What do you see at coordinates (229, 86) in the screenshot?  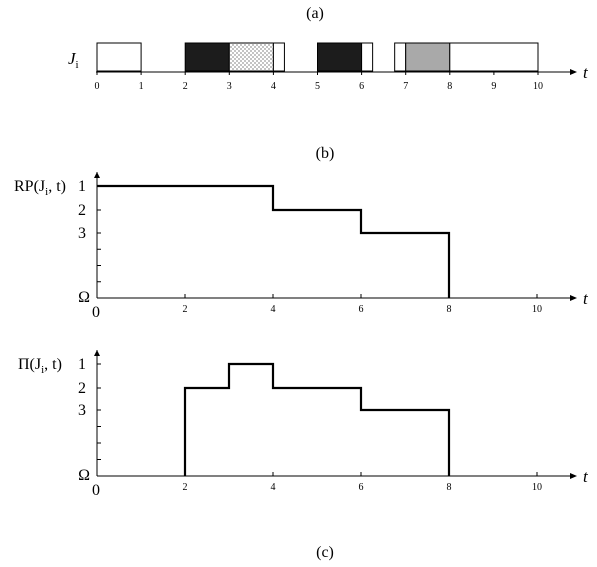 I see `tick-label-a: 3` at bounding box center [229, 86].